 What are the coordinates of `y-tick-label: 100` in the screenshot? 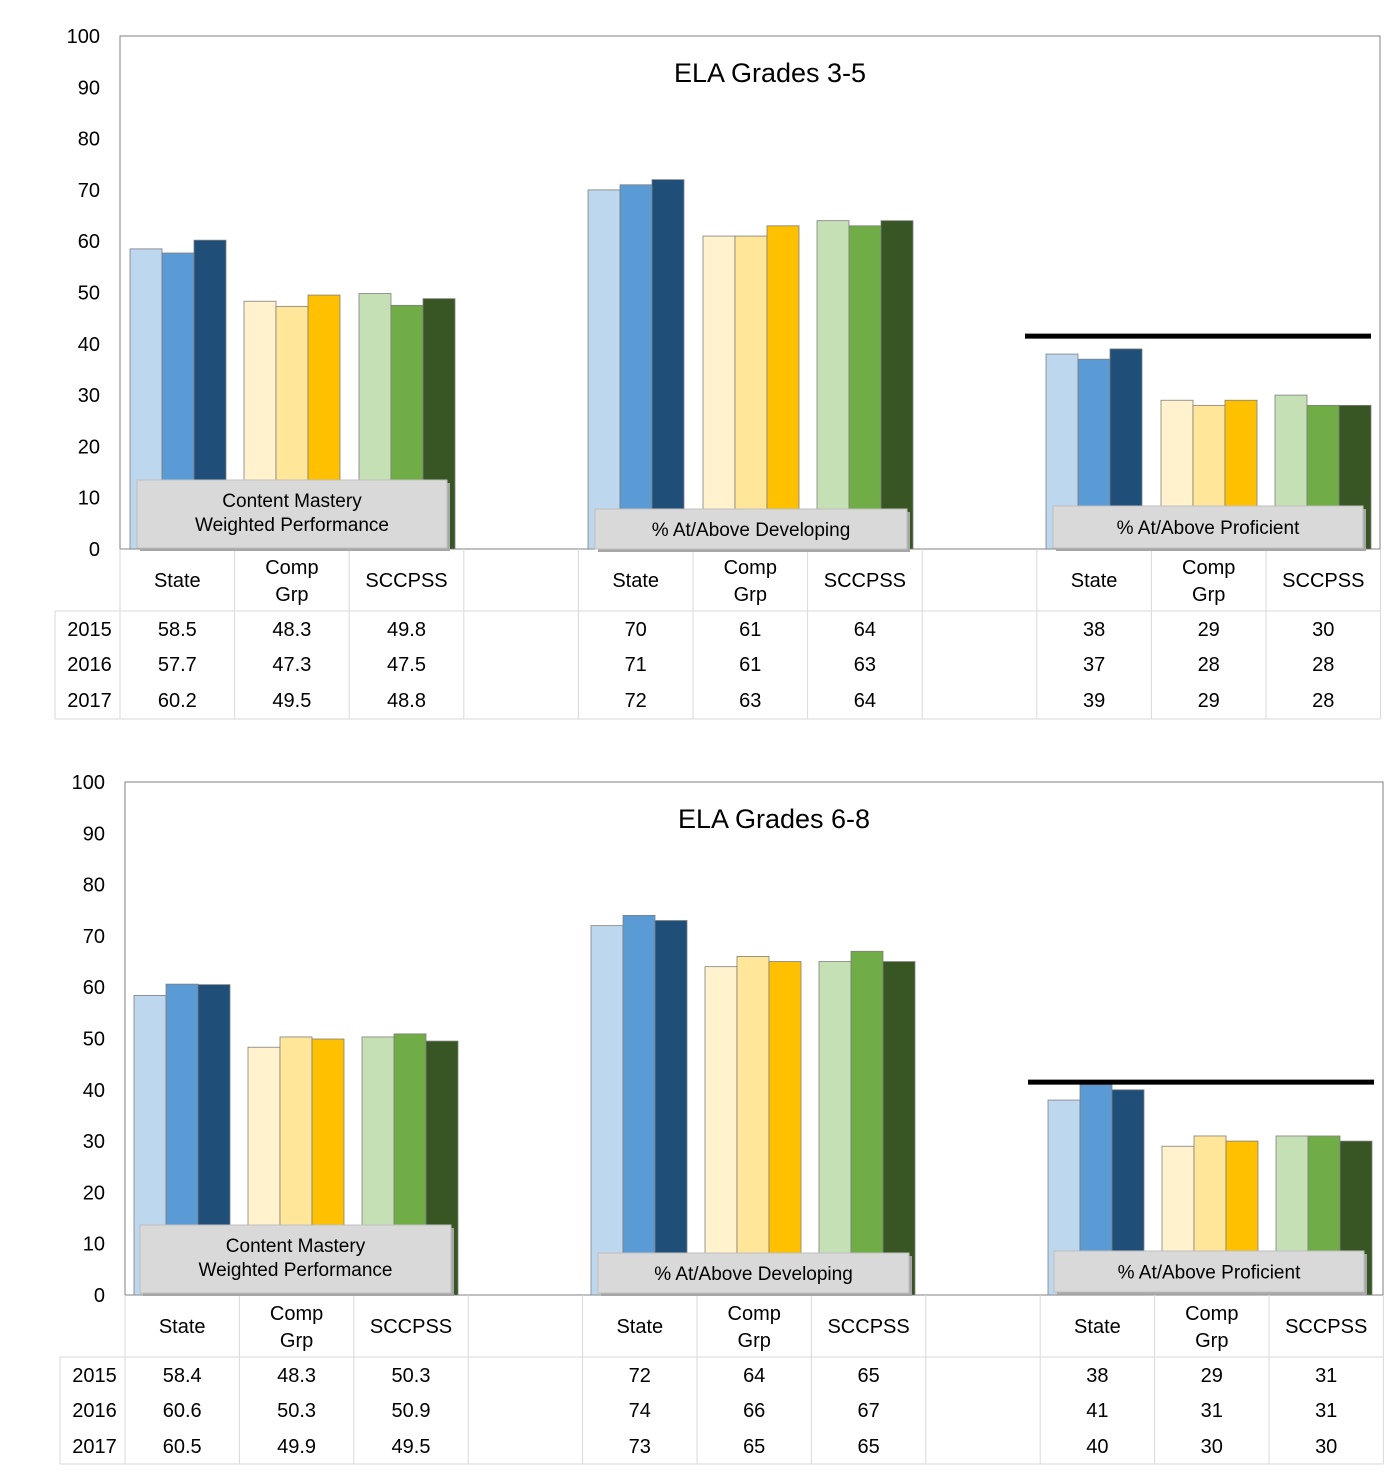 It's located at (83, 37).